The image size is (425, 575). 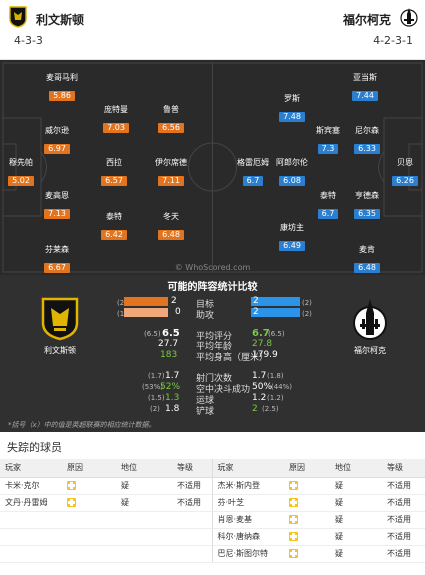 What do you see at coordinates (259, 398) in the screenshot?
I see `away-dribbles: 1.2` at bounding box center [259, 398].